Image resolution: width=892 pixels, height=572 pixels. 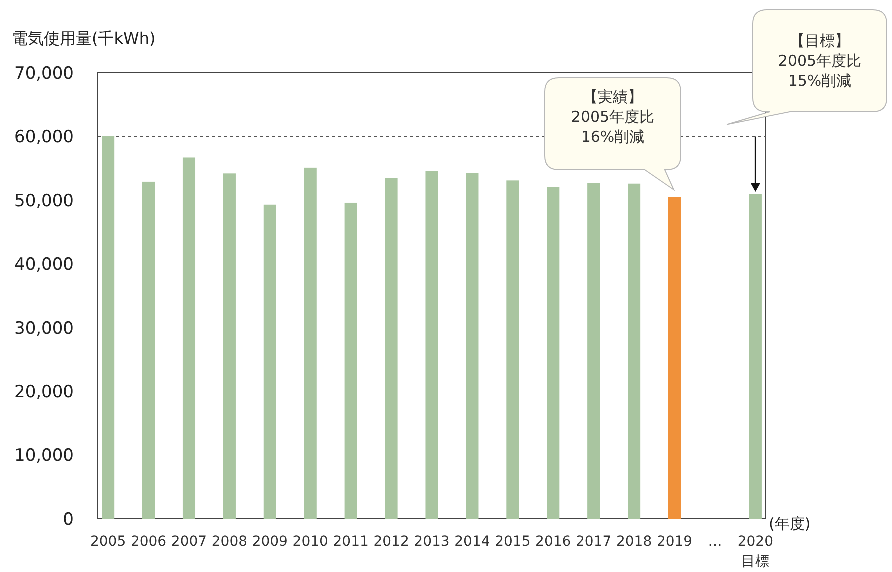 I want to click on x-tick-label: 2020 目標, so click(x=756, y=552).